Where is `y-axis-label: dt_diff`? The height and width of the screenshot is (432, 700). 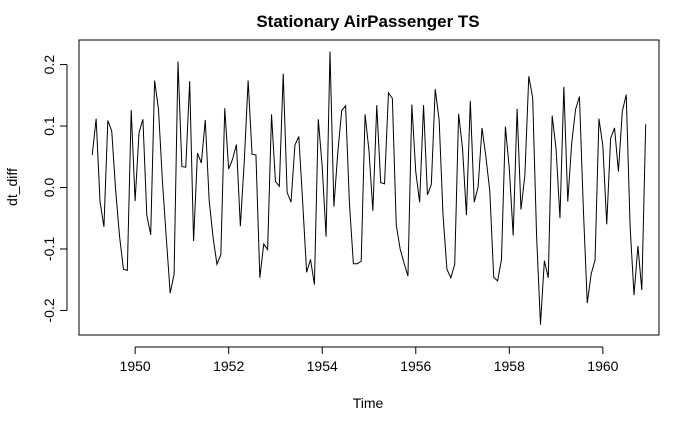
y-axis-label: dt_diff is located at coordinates (12, 187).